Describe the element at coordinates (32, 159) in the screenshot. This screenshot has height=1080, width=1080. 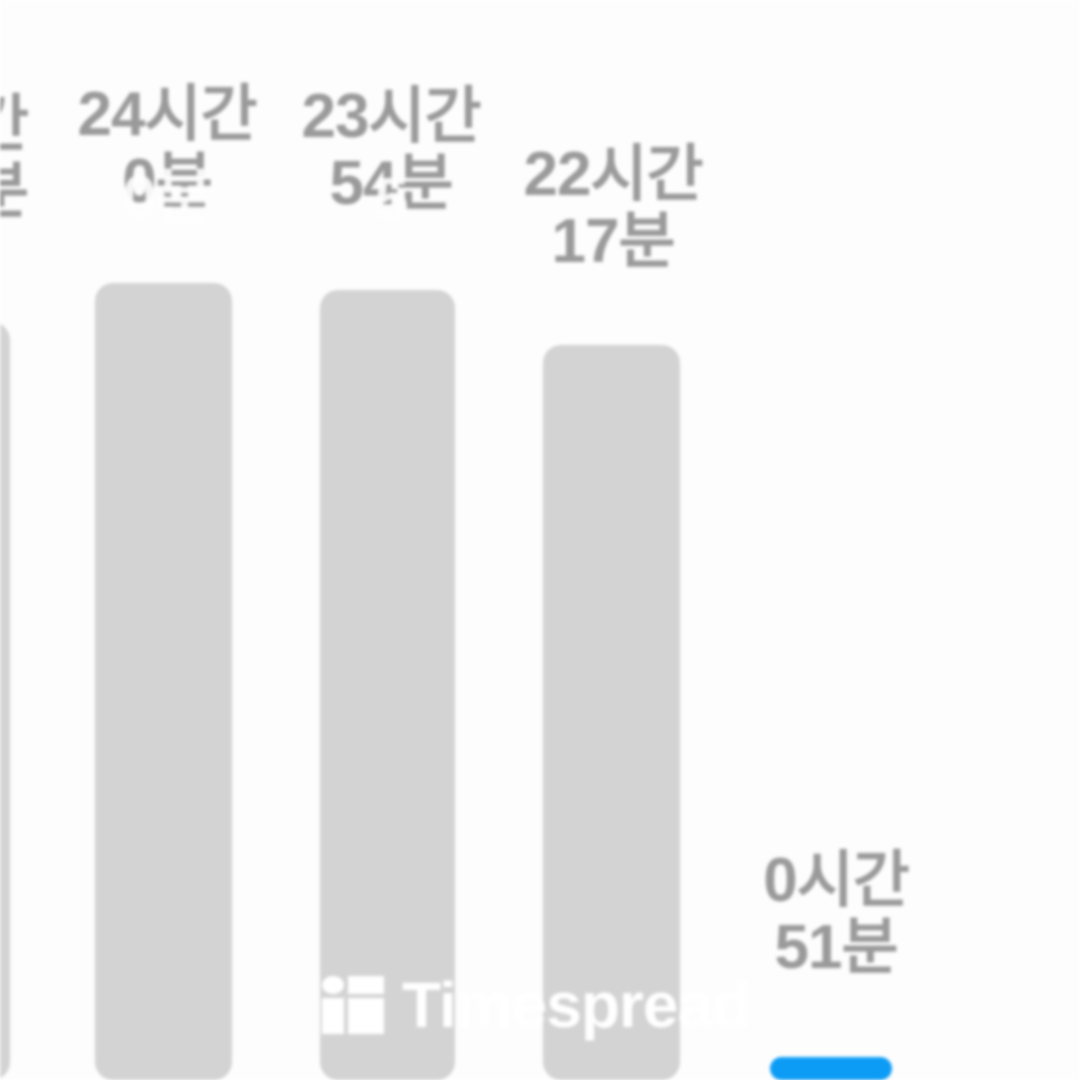
I see `bar-value-label-0: 간 분` at that location.